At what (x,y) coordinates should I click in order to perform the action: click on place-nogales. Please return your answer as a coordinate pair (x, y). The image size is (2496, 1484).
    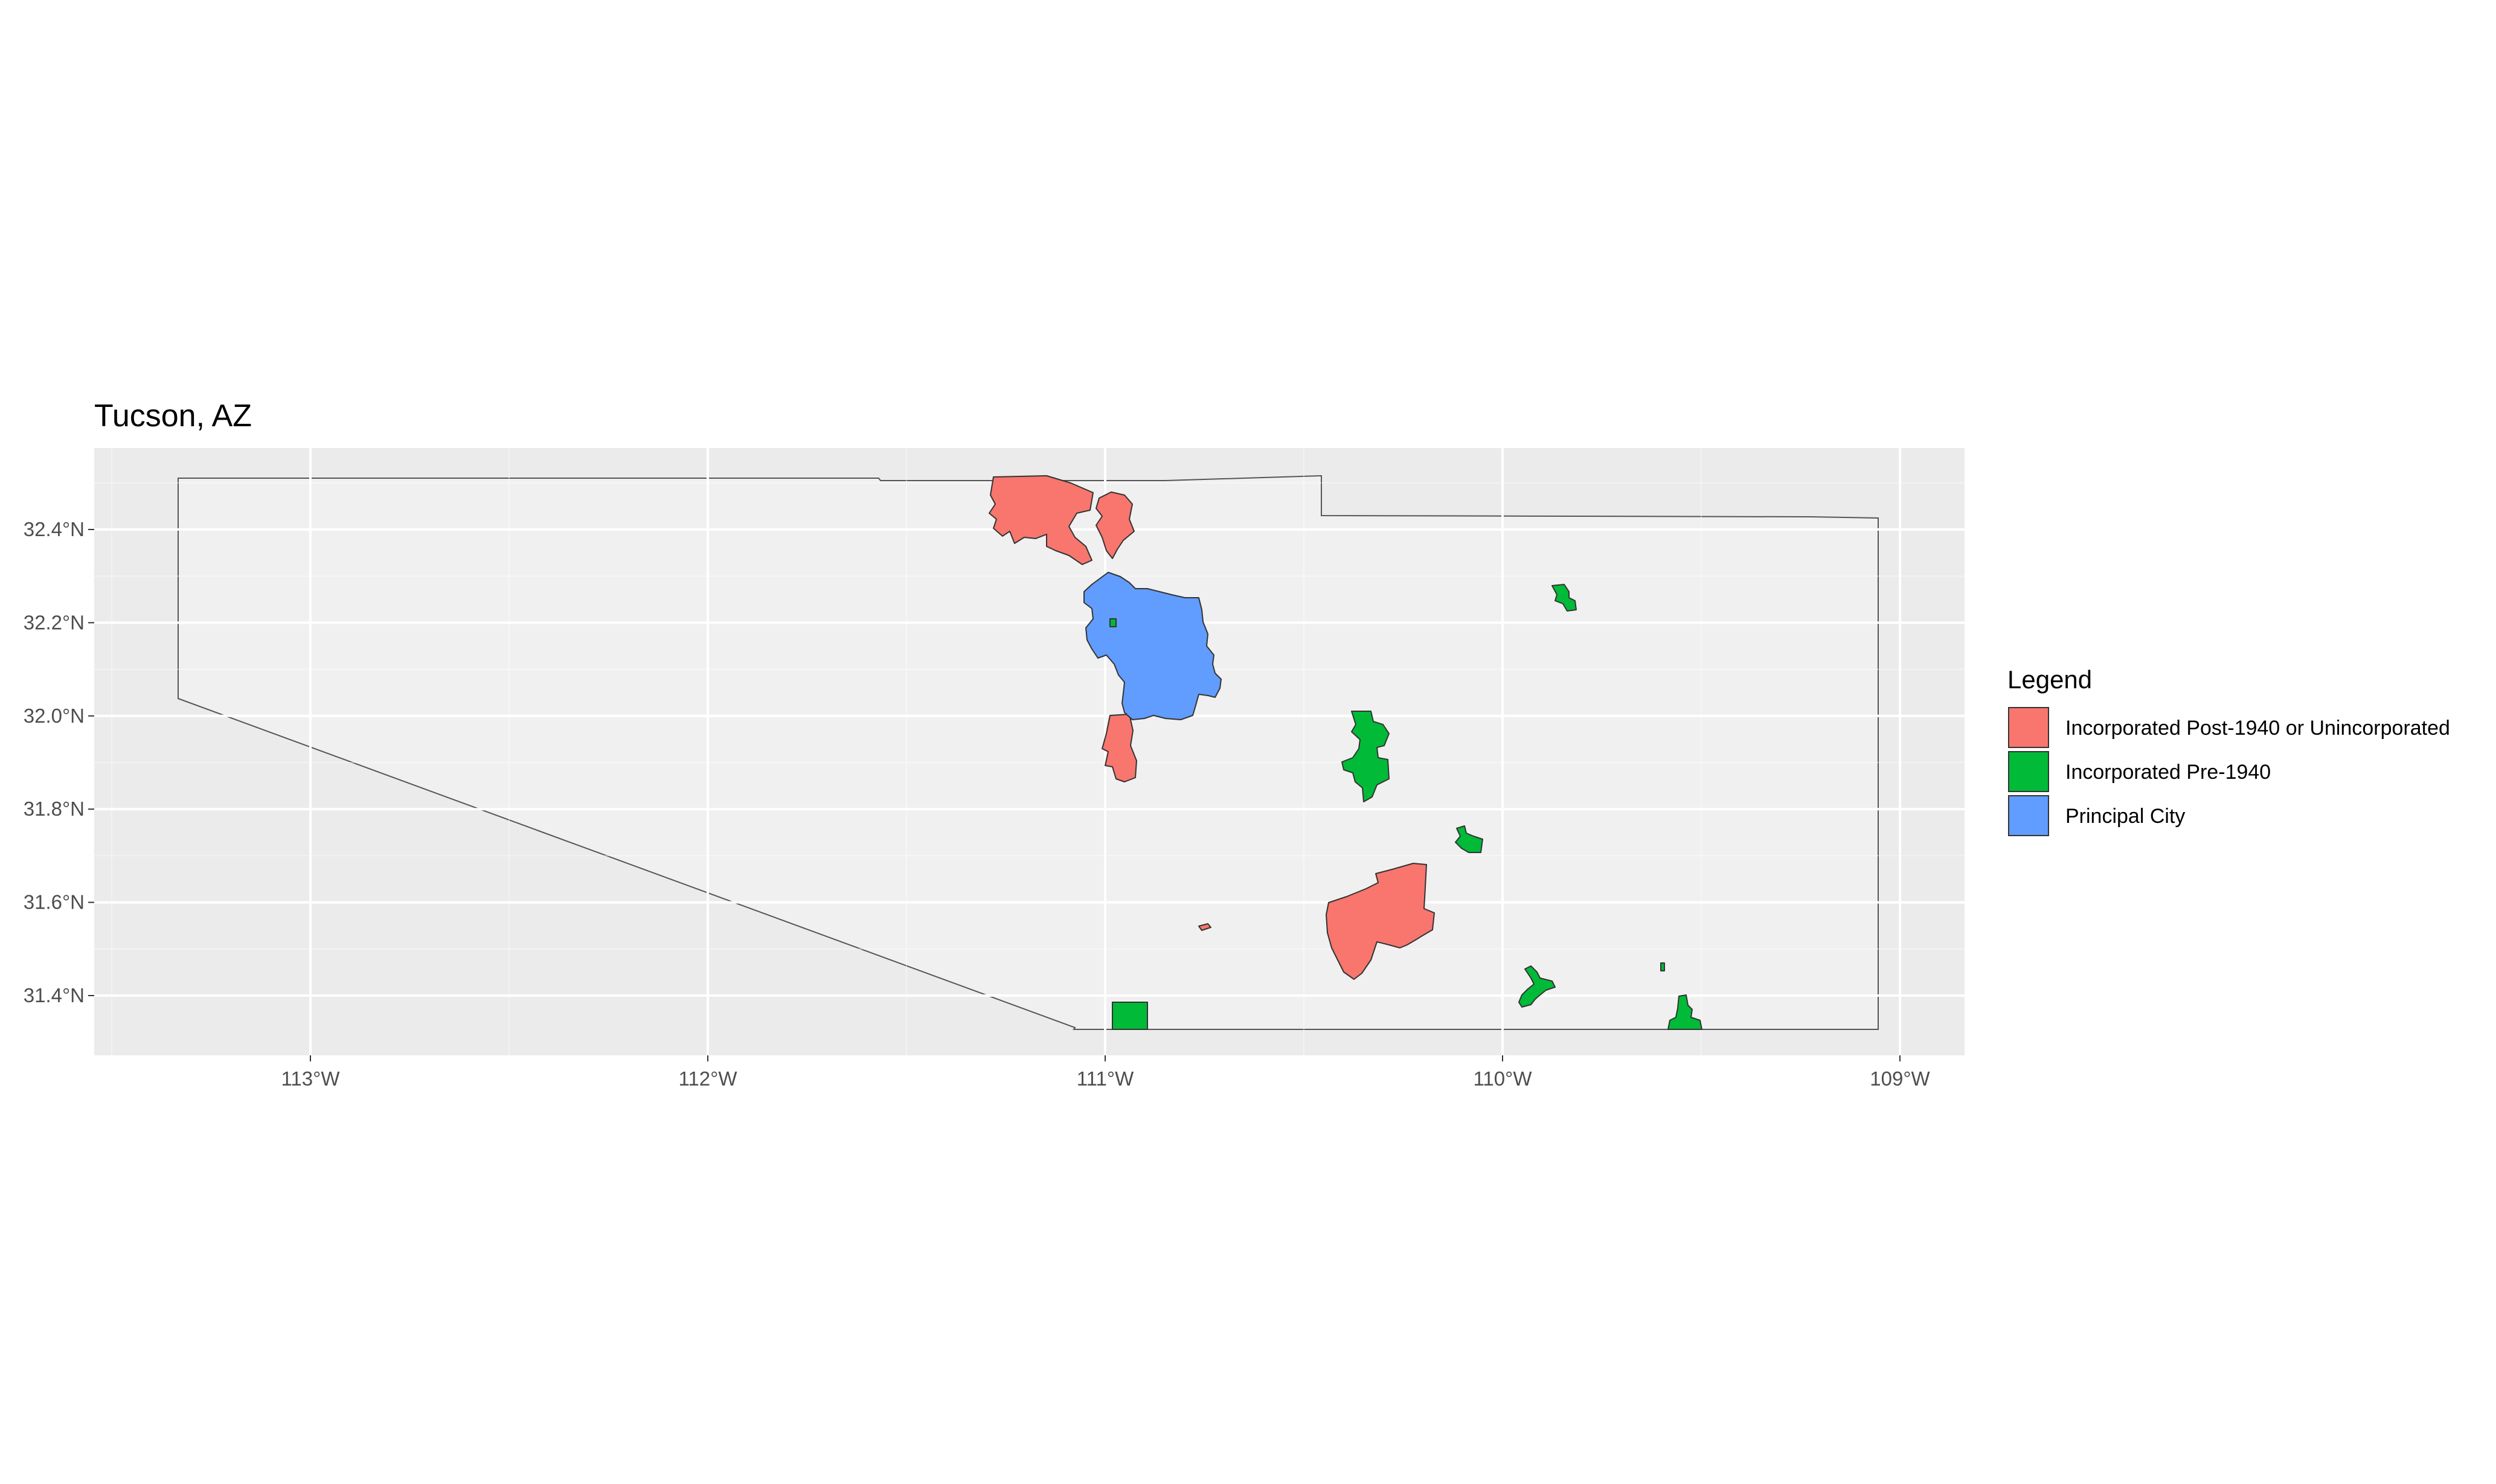
    Looking at the image, I should click on (1130, 1016).